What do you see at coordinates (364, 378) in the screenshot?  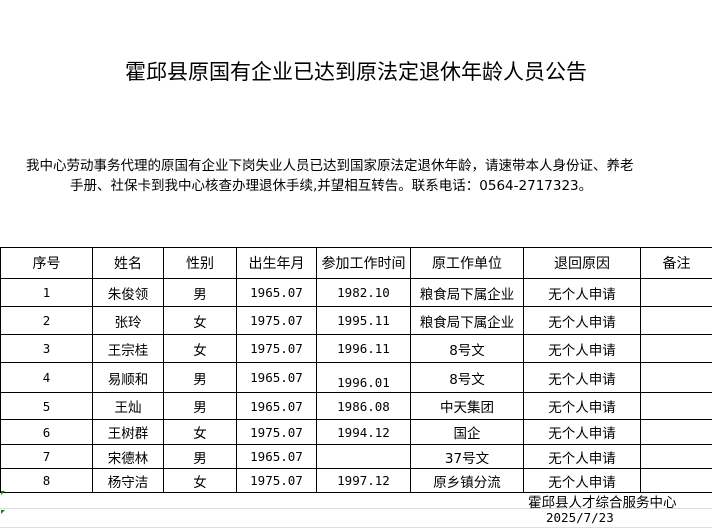 I see `cell-work-start: 1996.01` at bounding box center [364, 378].